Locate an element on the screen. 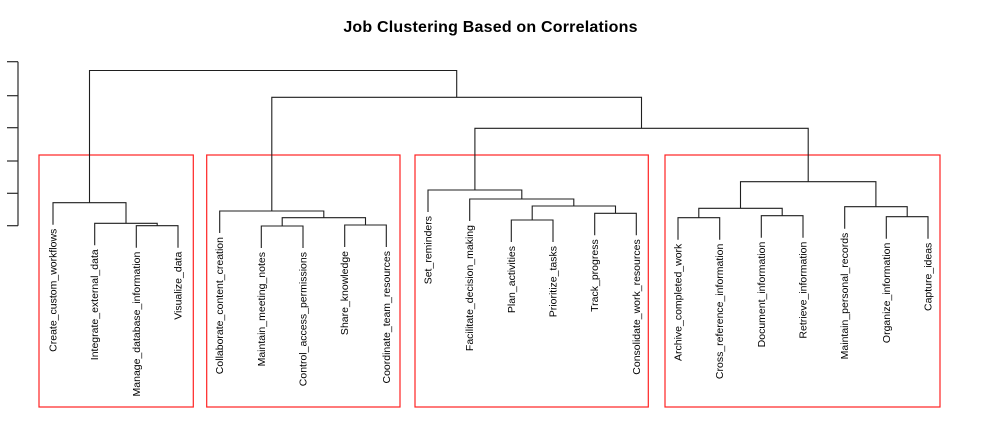 The height and width of the screenshot is (426, 981). leaf-label-integrate-external-data: Integrate_external_data is located at coordinates (95, 304).